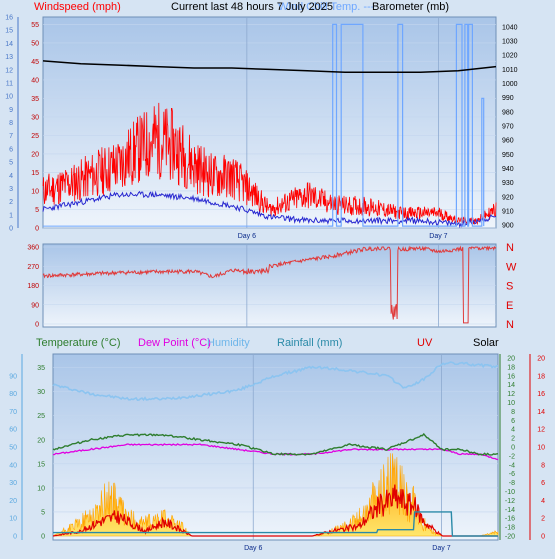  Describe the element at coordinates (511, 403) in the screenshot. I see `dewpoint-right-tick-label: 10` at that location.